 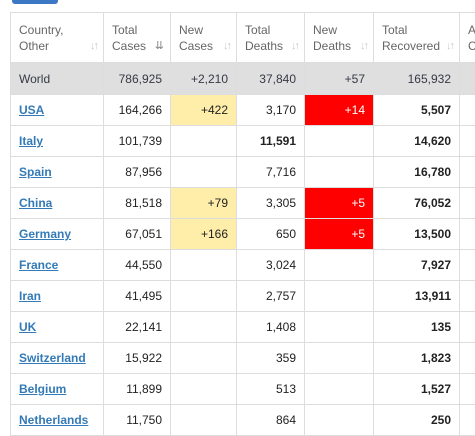 I want to click on total-recovered-cell: 13,500, so click(x=417, y=234).